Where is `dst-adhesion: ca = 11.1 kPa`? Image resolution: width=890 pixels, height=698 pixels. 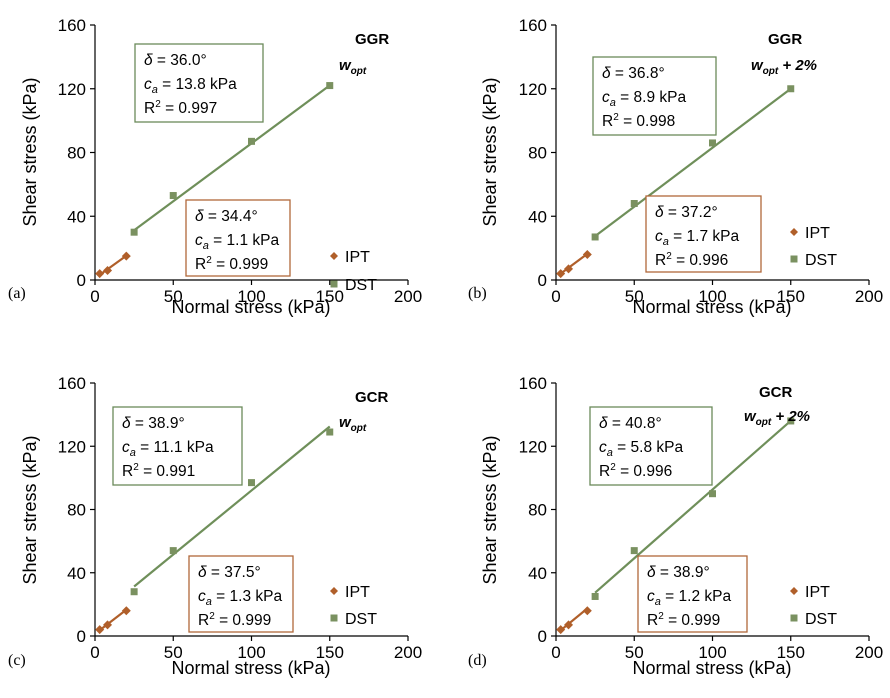
dst-adhesion: ca = 11.1 kPa is located at coordinates (168, 449).